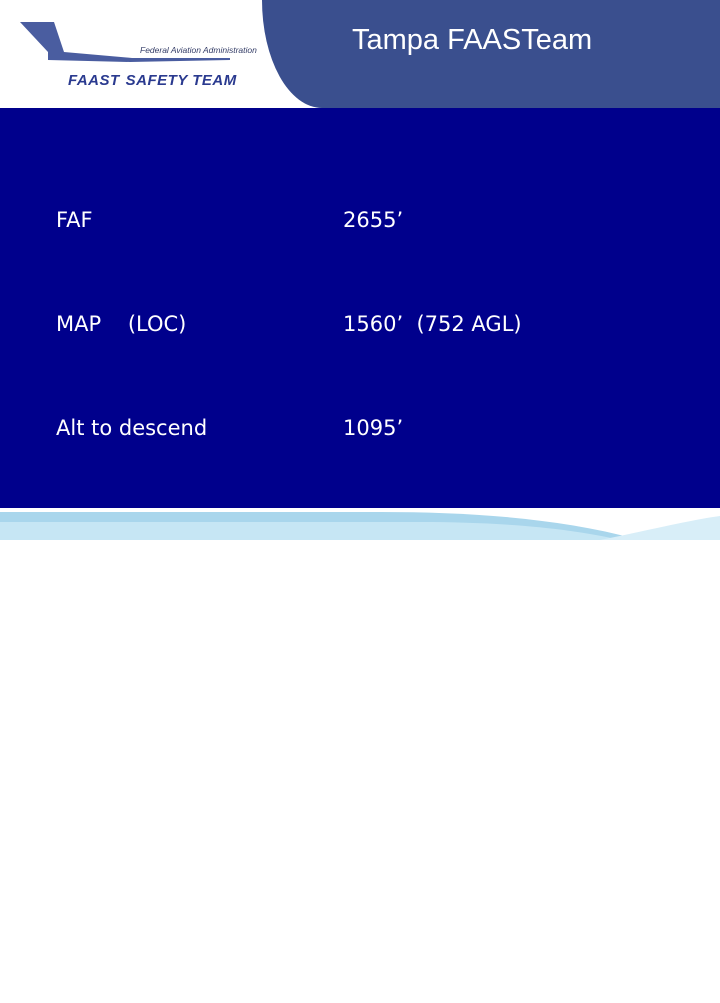 The width and height of the screenshot is (720, 1003). Describe the element at coordinates (464, 741) in the screenshot. I see `value-speed-rate: 1.5 NM Per Min (90/60)` at that location.